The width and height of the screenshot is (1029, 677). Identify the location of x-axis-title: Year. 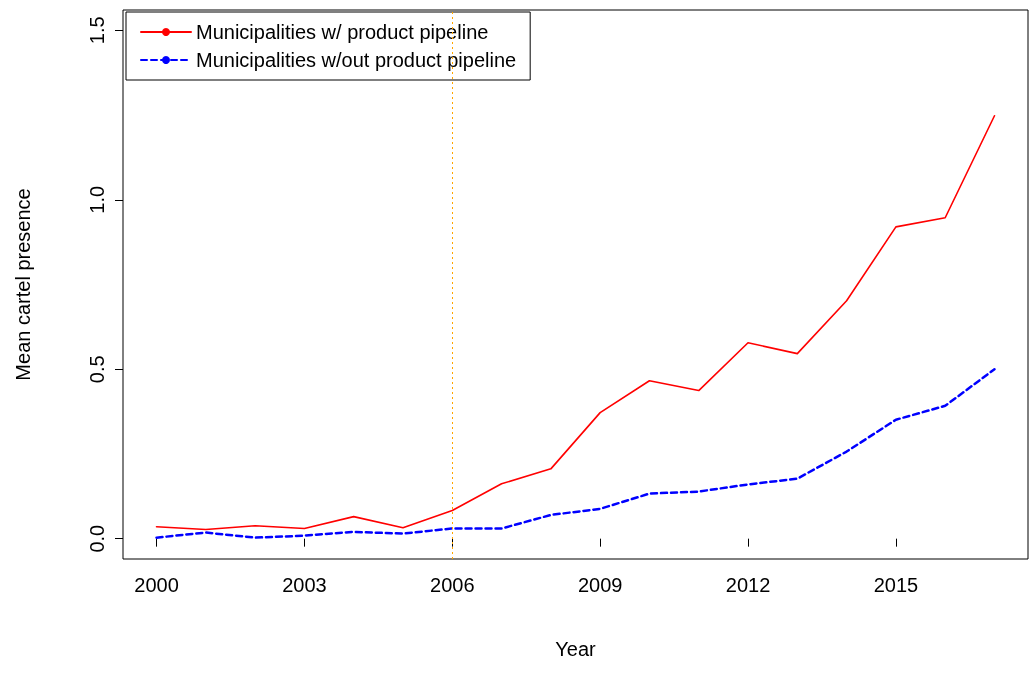
(576, 649).